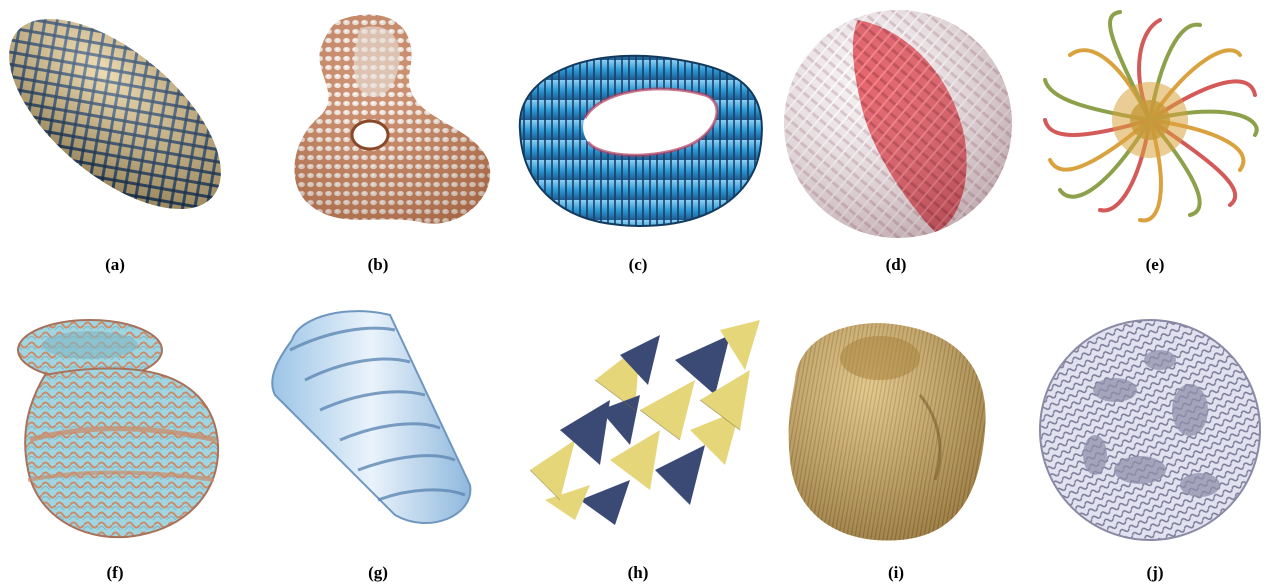 The image size is (1277, 588). I want to click on panel-f-caption: (f), so click(115, 572).